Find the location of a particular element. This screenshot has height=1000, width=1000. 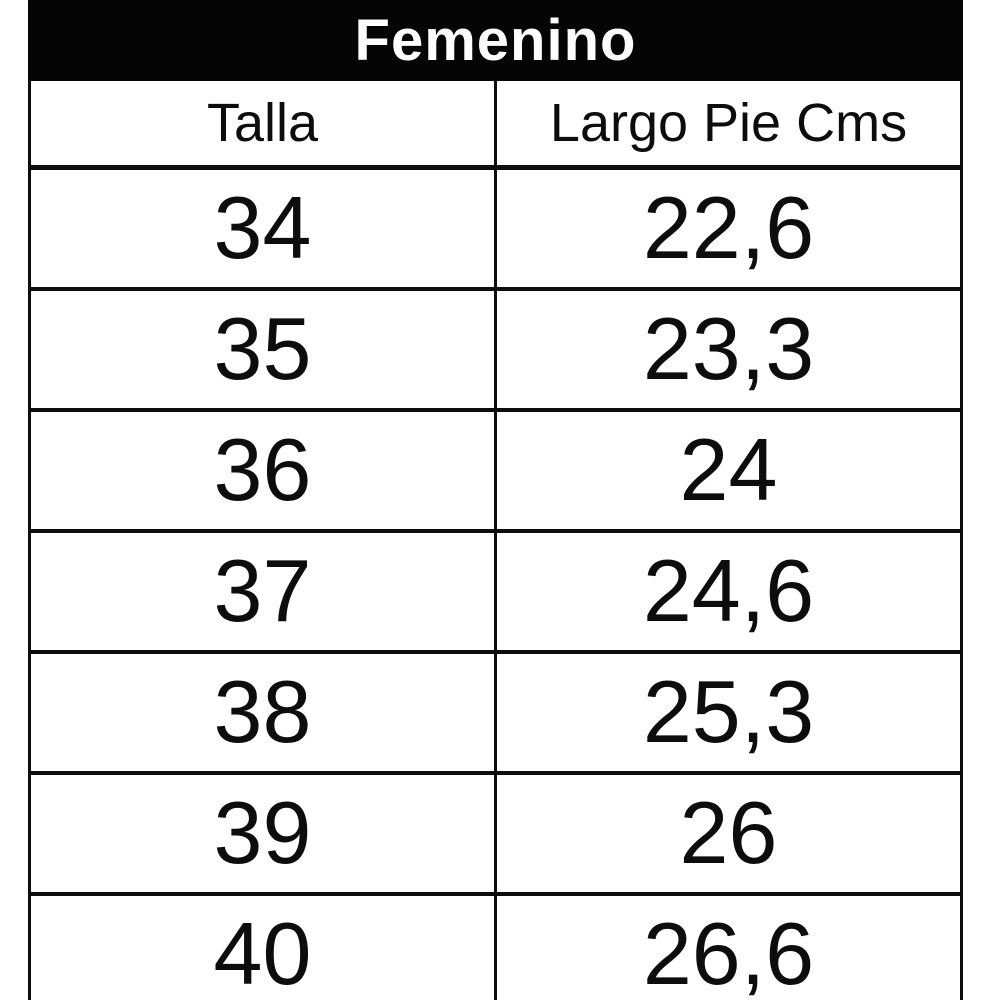

table-row: 34 22,6 is located at coordinates (495, 228).